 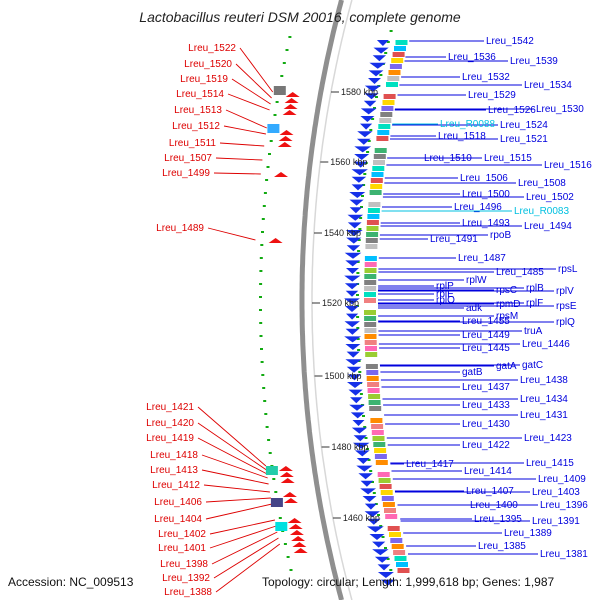 What do you see at coordinates (478, 207) in the screenshot?
I see `forward-gene-label: Lreu_1496` at bounding box center [478, 207].